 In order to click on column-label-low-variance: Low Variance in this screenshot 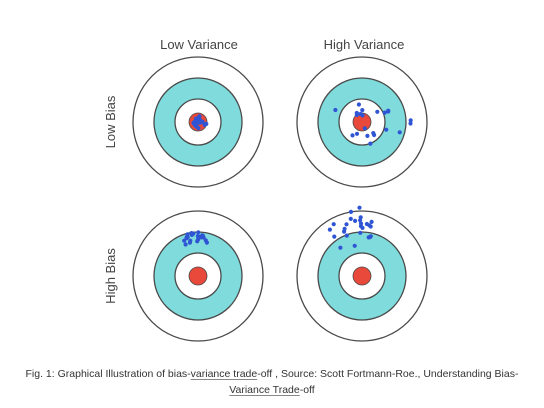, I will do `click(199, 44)`.